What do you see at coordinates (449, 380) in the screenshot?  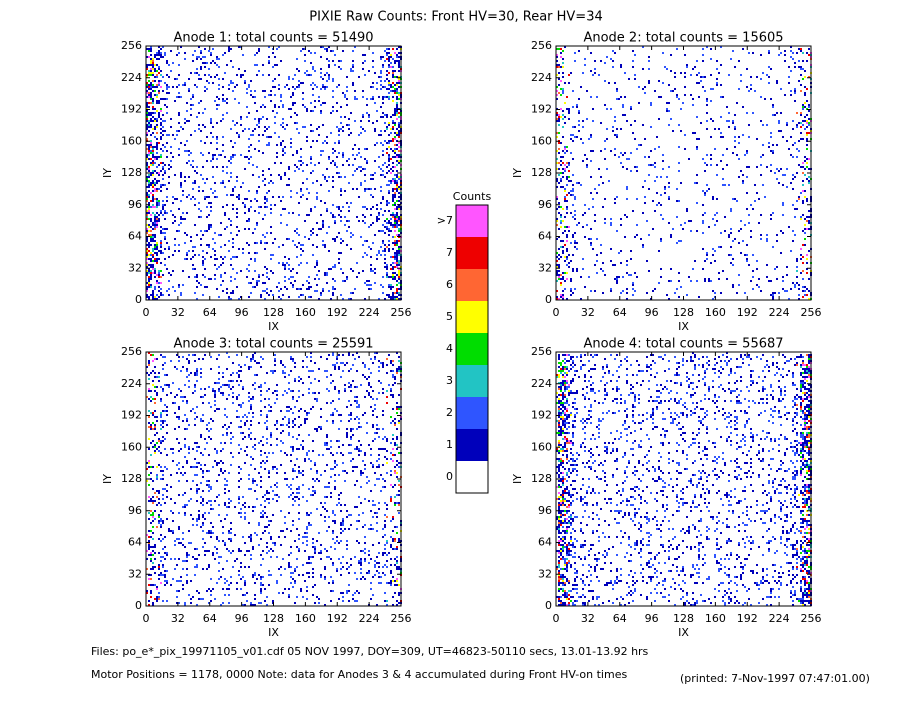 I see `colorbar-label: 3` at bounding box center [449, 380].